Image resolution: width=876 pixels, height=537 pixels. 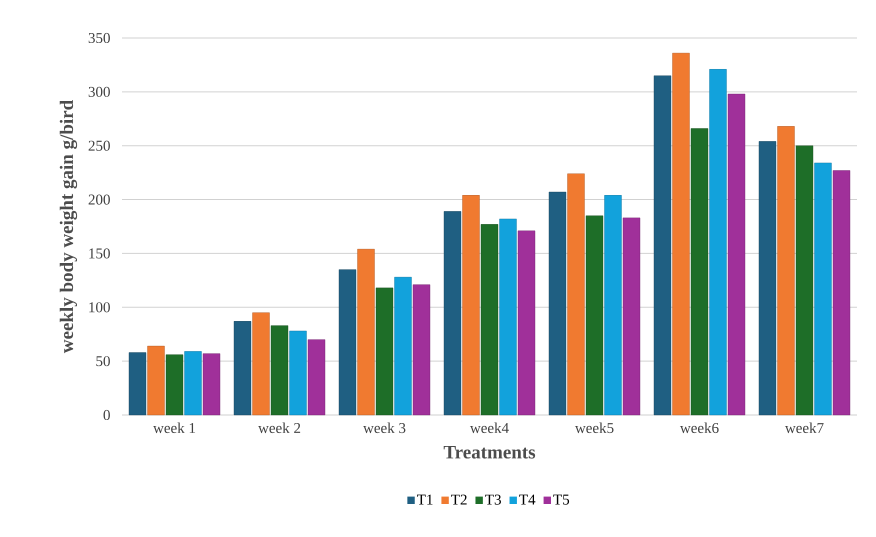 I want to click on x-tick-label: week 3, so click(x=384, y=428).